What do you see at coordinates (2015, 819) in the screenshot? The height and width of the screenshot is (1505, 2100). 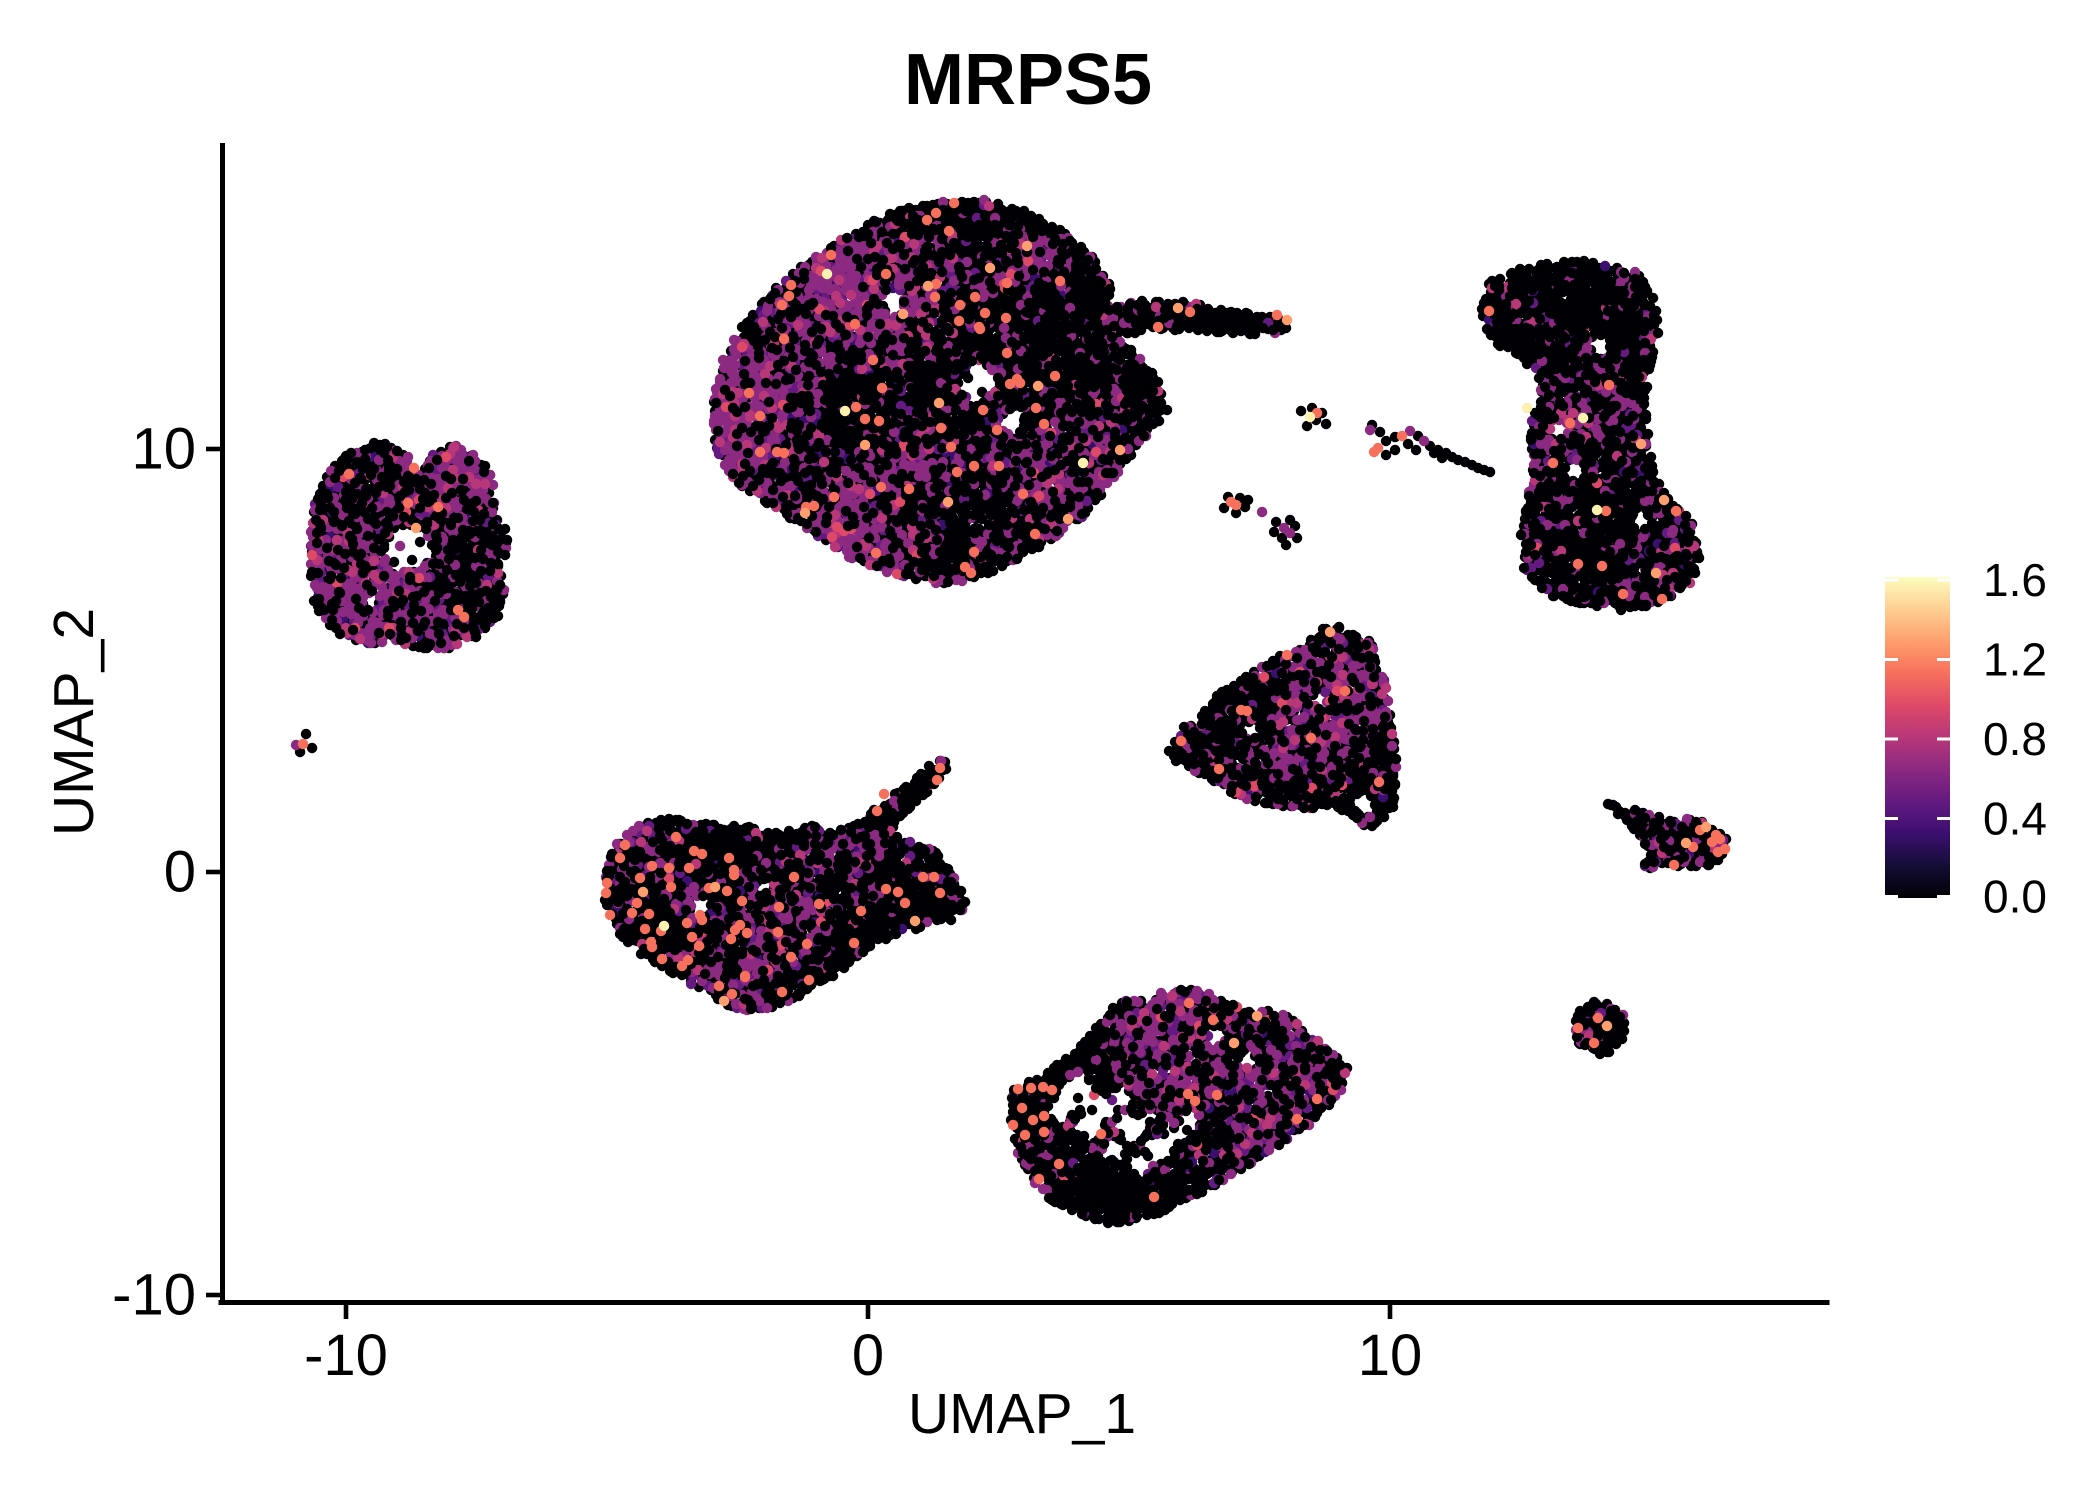 I see `svg-text: 0.4` at bounding box center [2015, 819].